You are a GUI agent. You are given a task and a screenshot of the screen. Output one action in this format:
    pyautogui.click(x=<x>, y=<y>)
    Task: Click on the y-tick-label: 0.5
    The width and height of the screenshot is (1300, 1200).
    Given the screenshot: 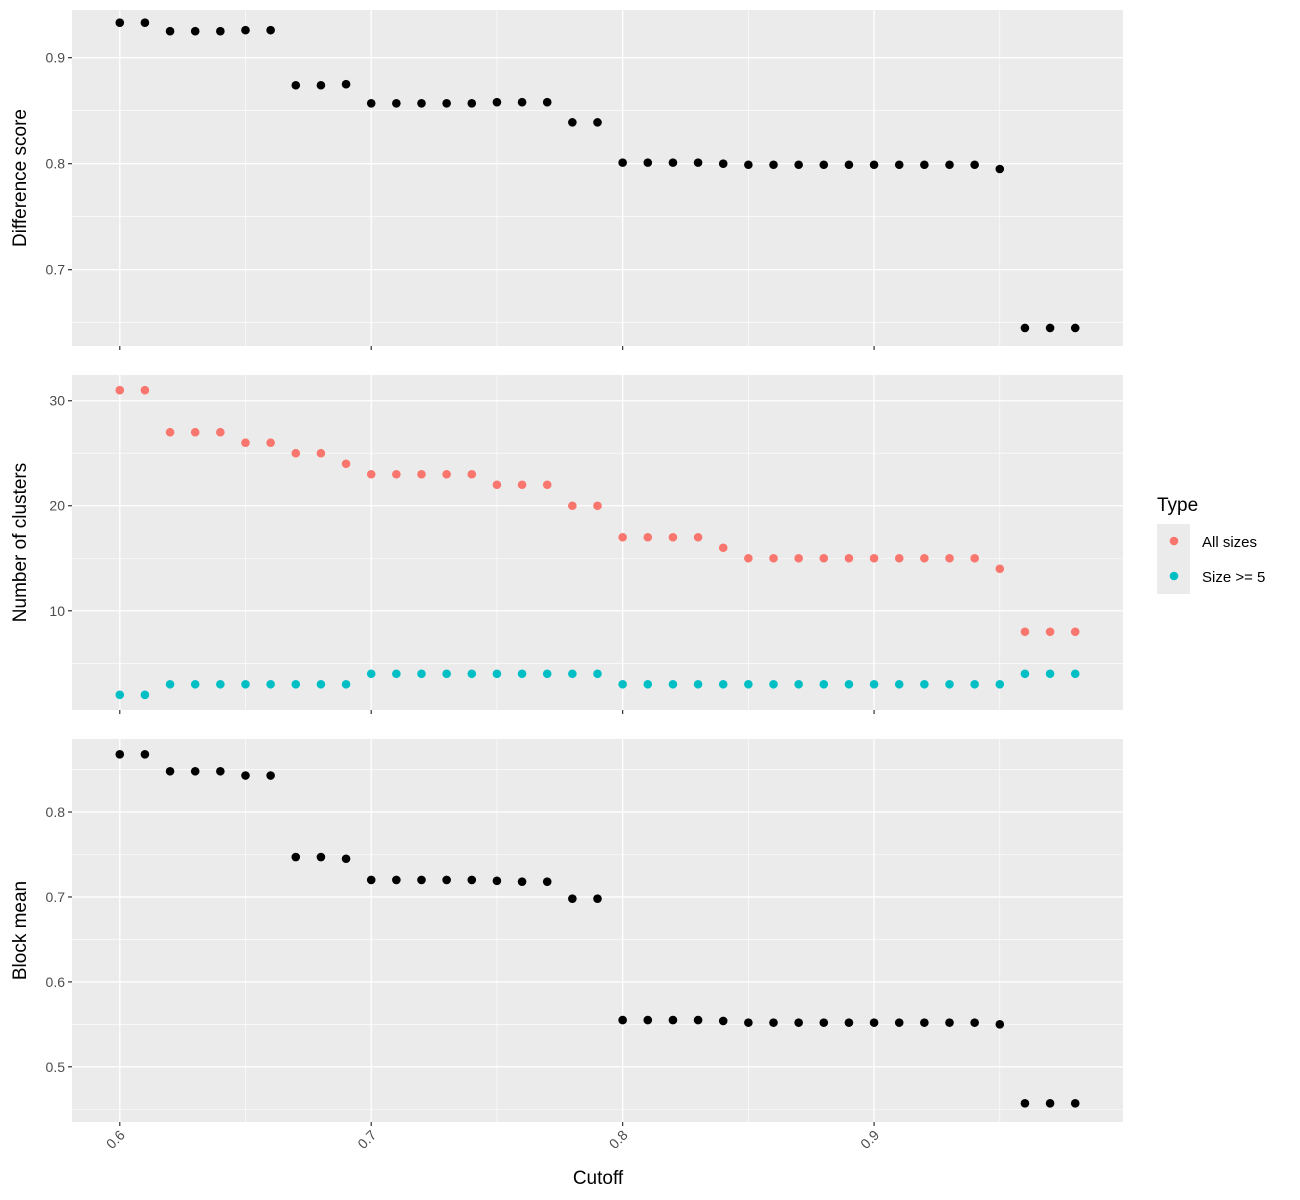 What is the action you would take?
    pyautogui.click(x=56, y=1067)
    